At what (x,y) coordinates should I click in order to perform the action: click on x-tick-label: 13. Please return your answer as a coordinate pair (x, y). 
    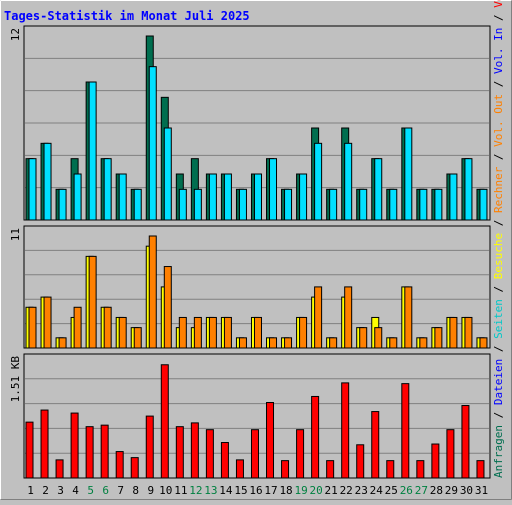
    Looking at the image, I should click on (210, 490).